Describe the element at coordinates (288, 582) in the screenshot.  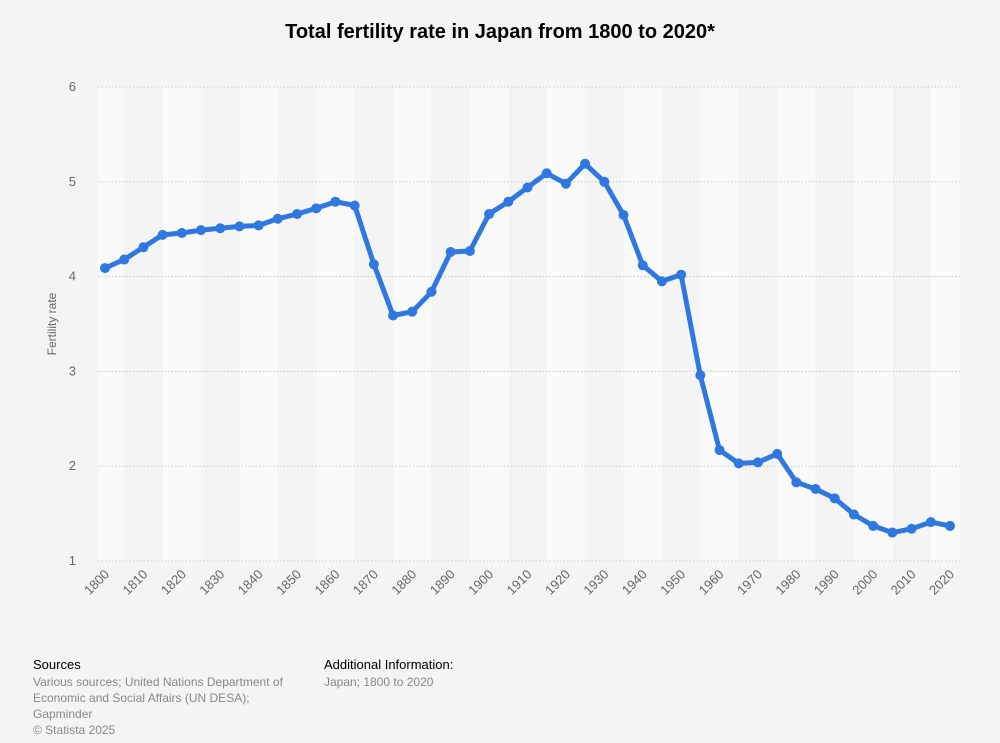
I see `x-tick-label: 1850` at that location.